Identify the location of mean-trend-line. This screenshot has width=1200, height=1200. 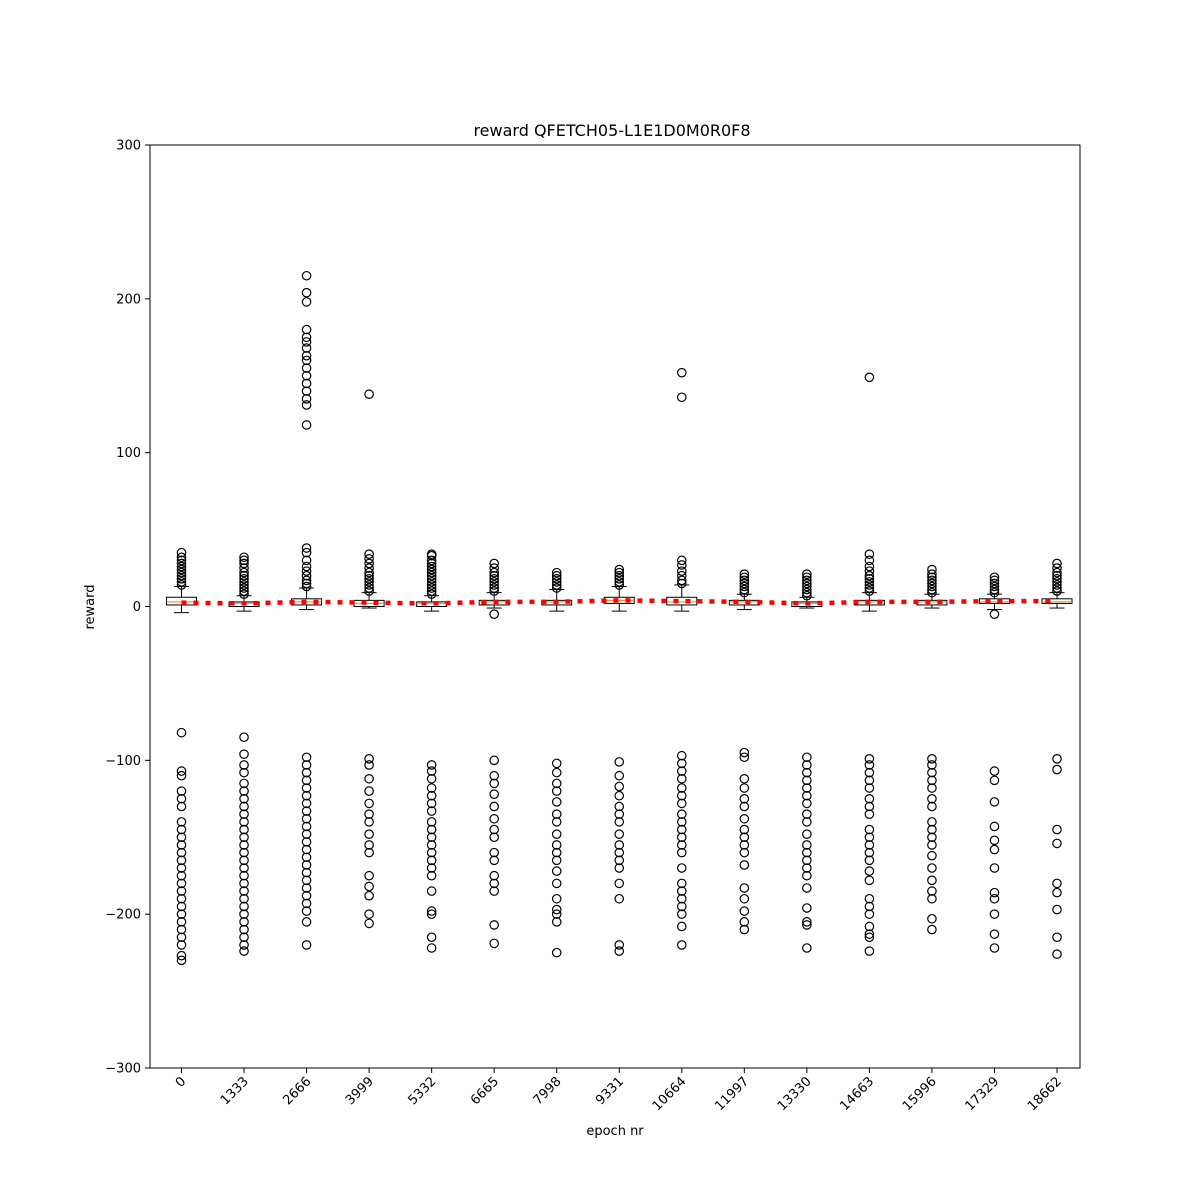
(619, 602).